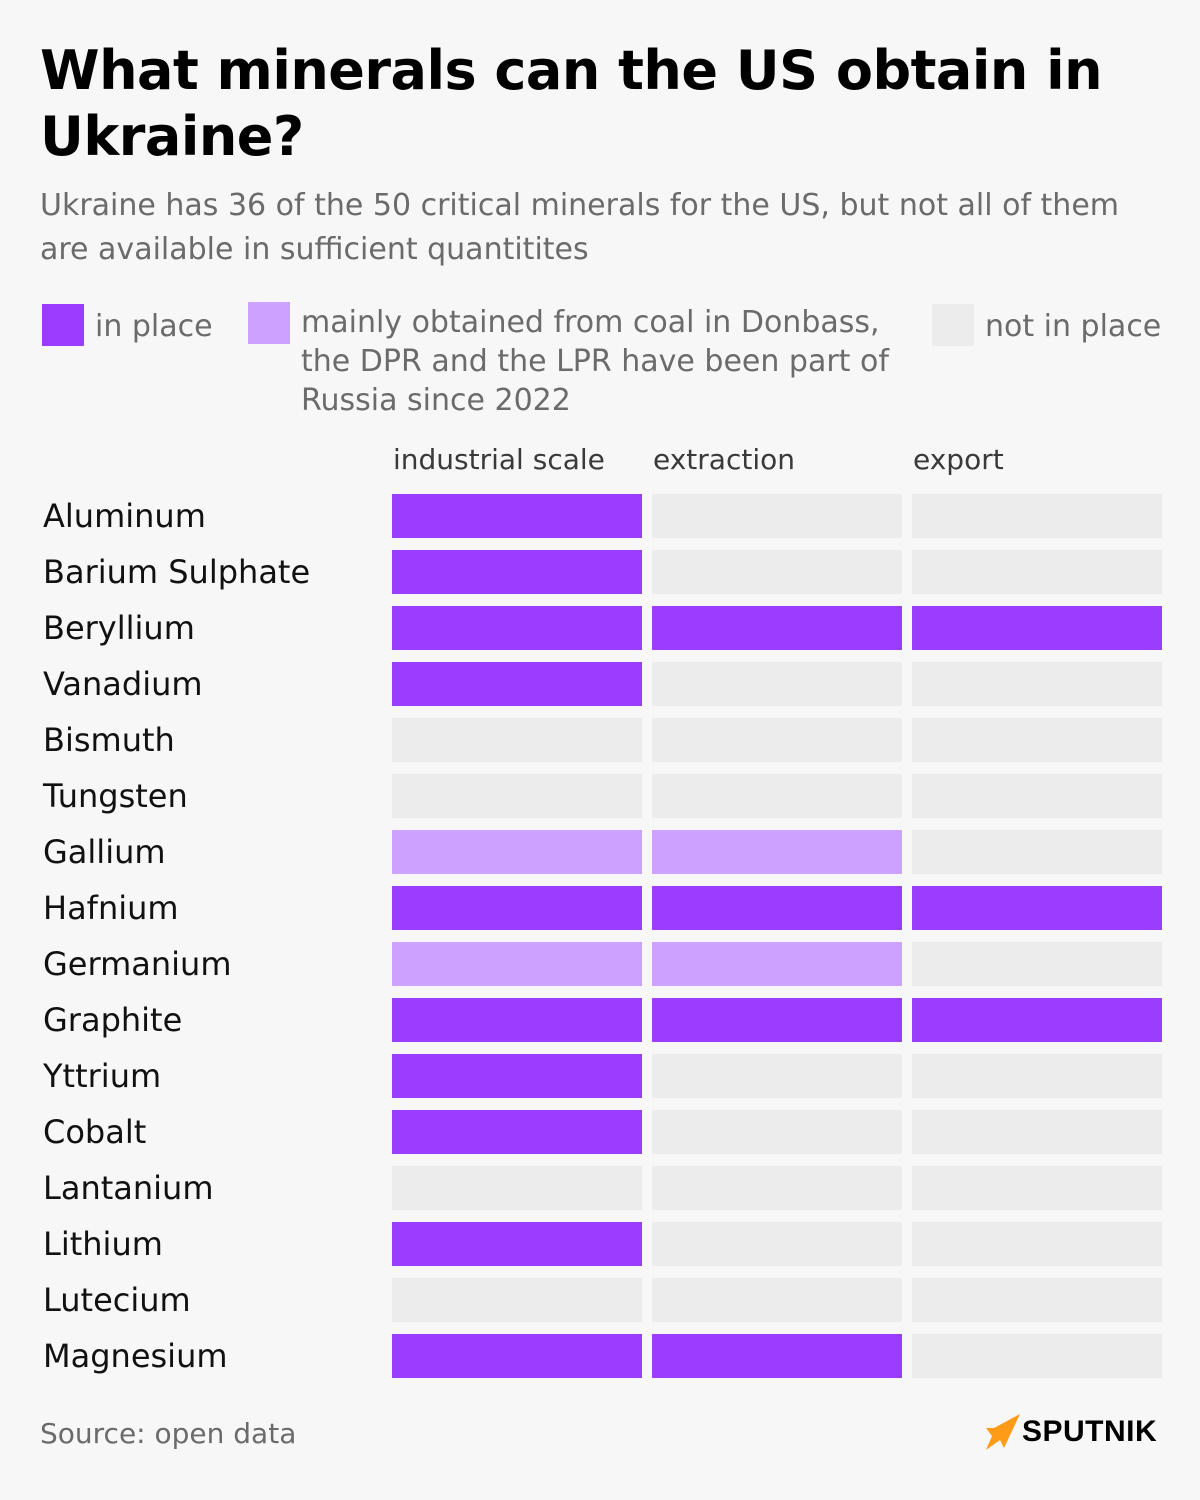 The image size is (1200, 1500). I want to click on row-label-graphite: Graphite, so click(113, 1020).